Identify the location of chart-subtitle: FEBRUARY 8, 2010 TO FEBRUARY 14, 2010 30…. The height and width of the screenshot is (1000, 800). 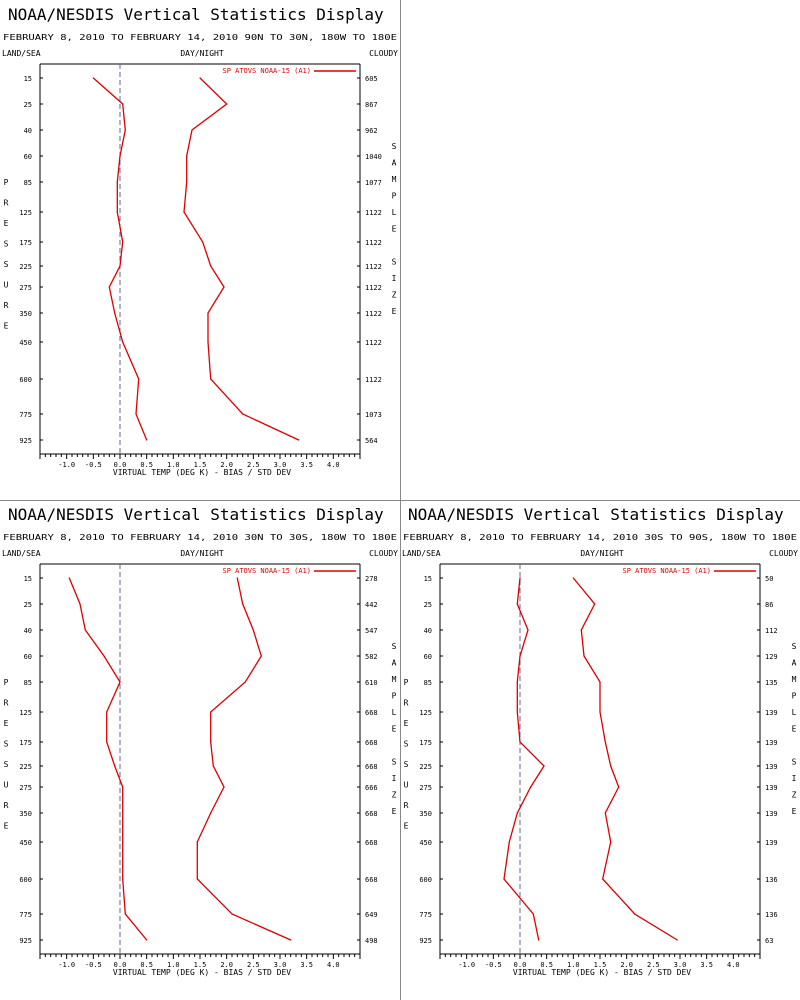
(200, 537).